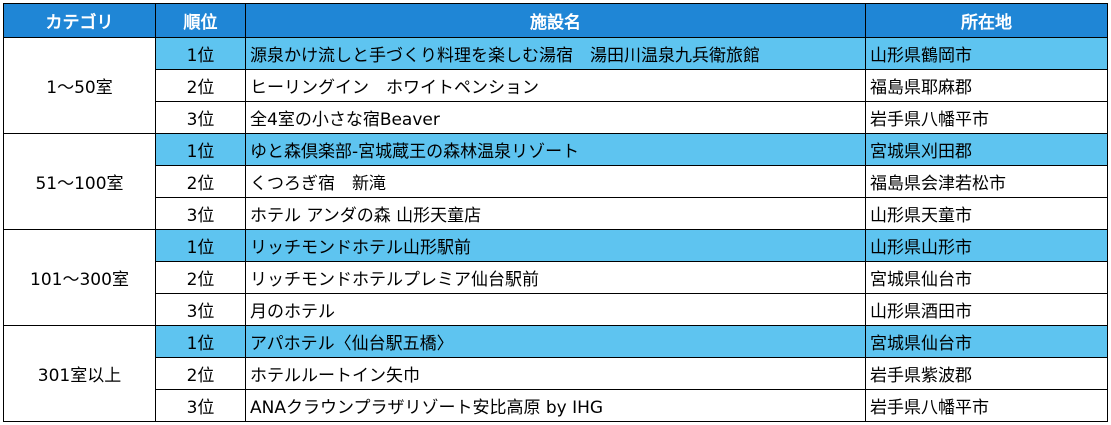 The width and height of the screenshot is (1111, 425). I want to click on category-cell: 1～50室, so click(79, 85).